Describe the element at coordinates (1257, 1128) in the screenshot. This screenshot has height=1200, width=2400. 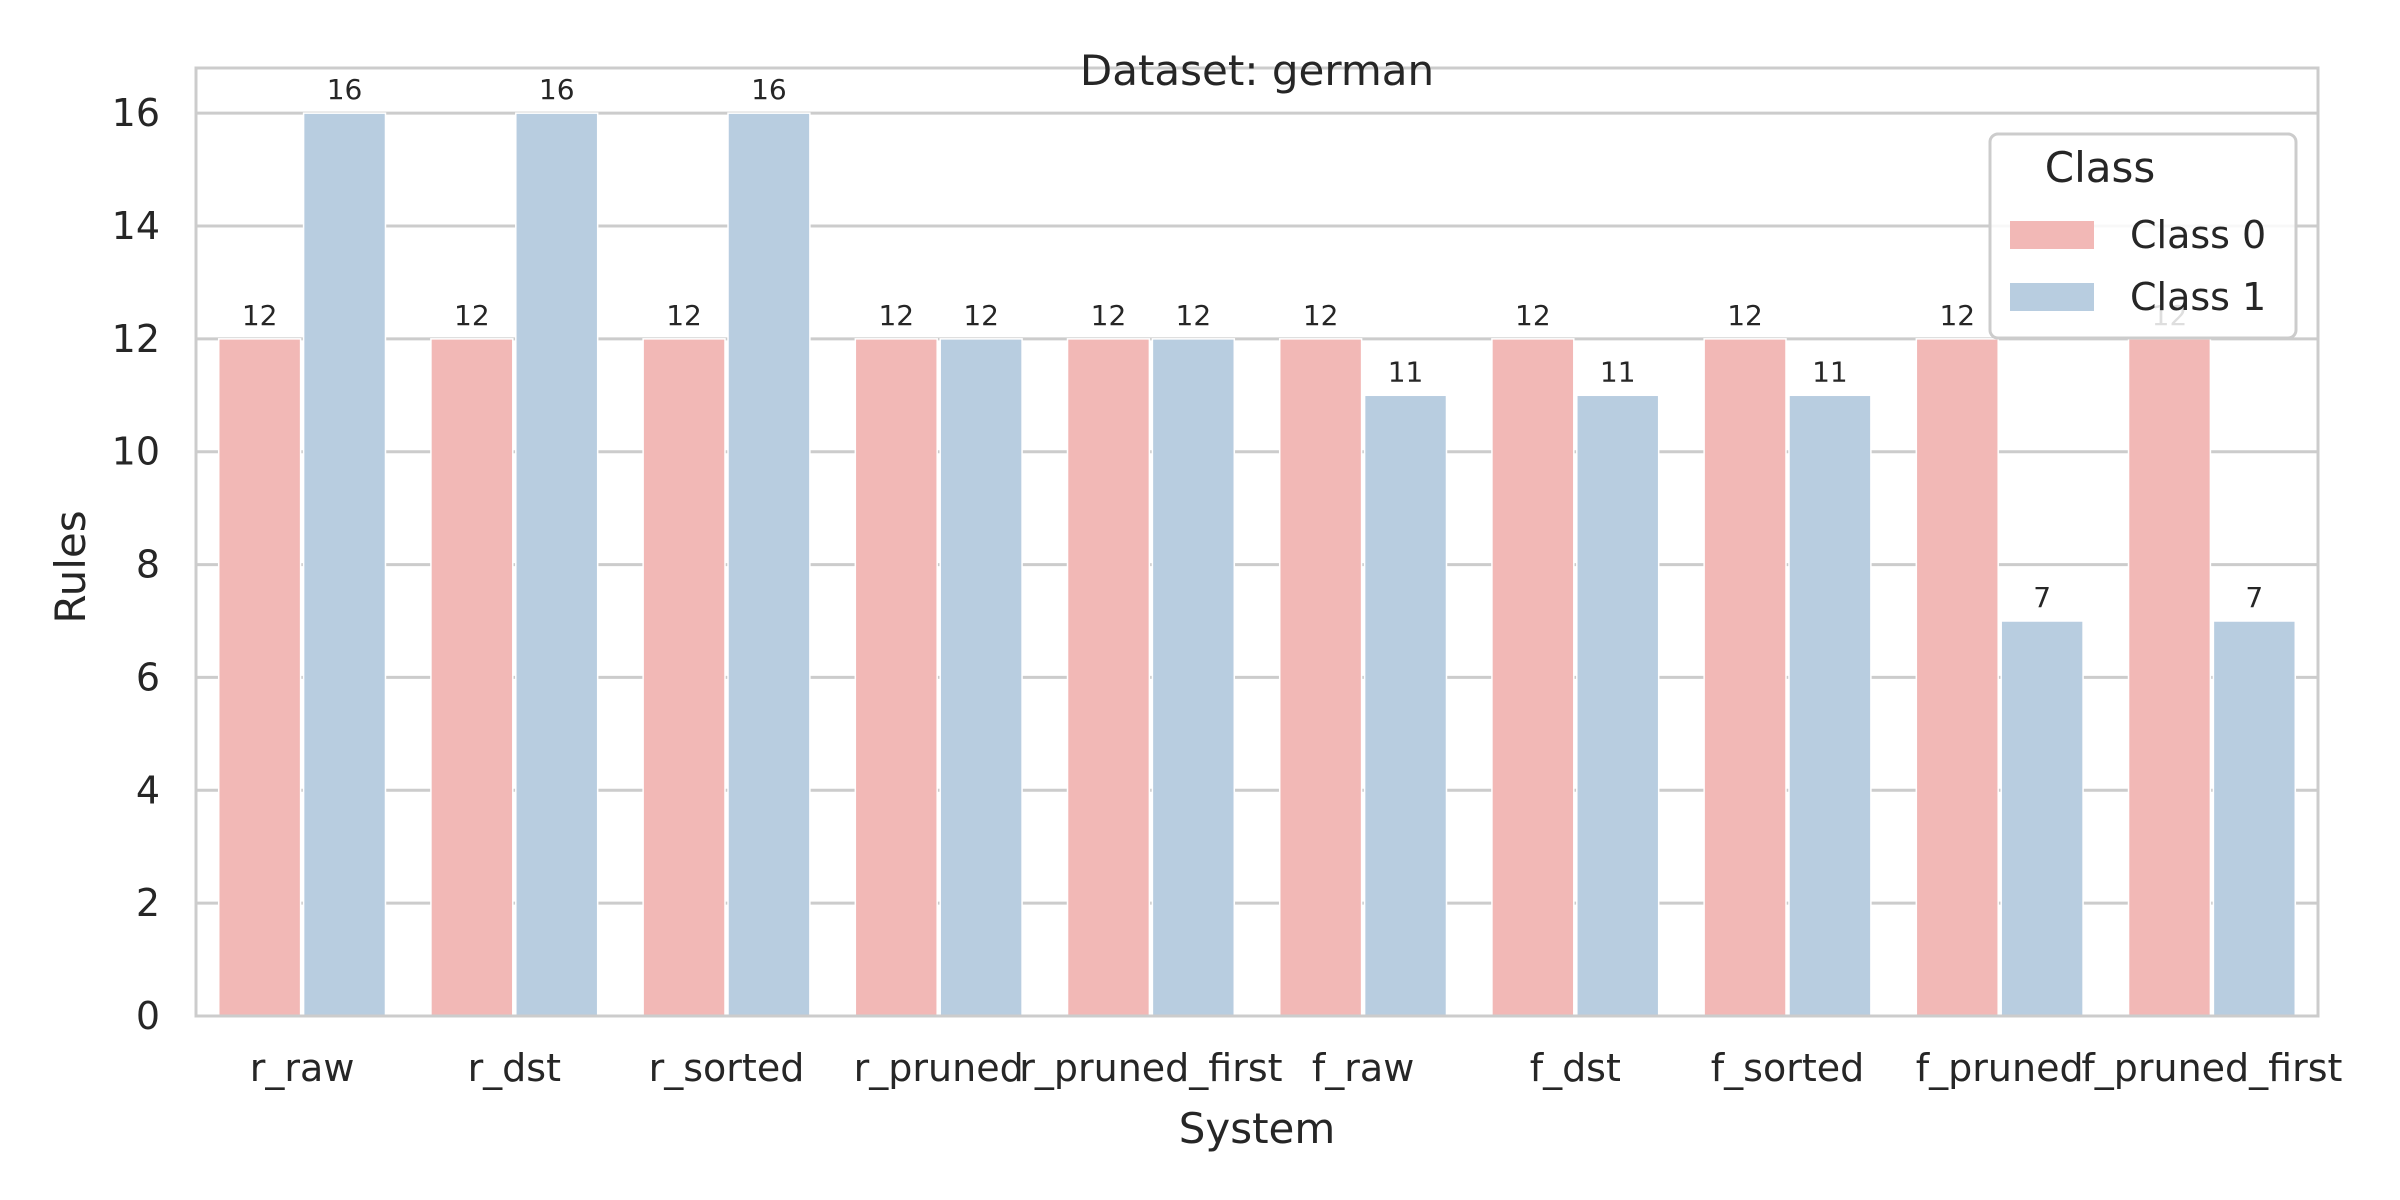
I see `x-axis-label: System` at that location.